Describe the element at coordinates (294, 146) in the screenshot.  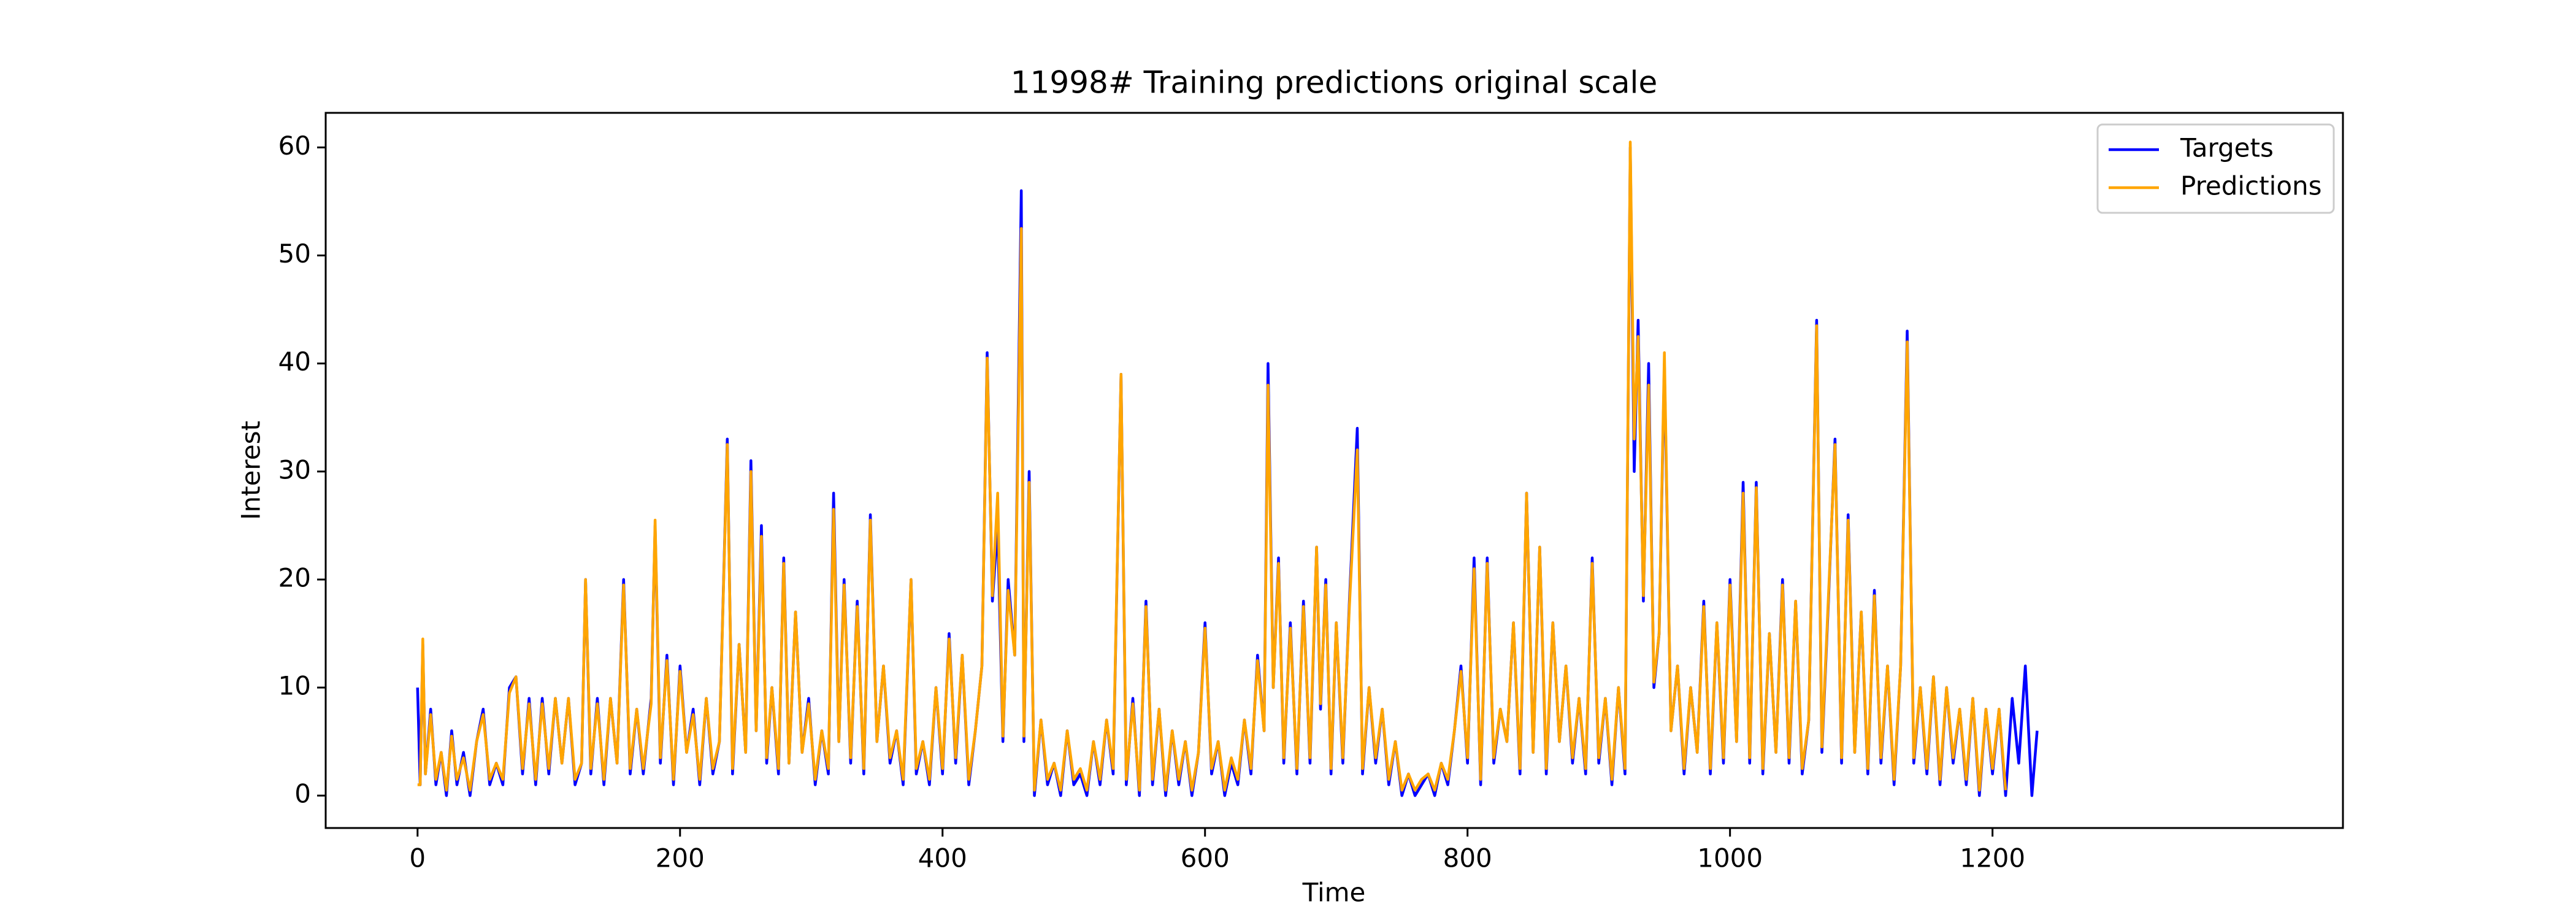
I see `y-tick-label: 60` at that location.